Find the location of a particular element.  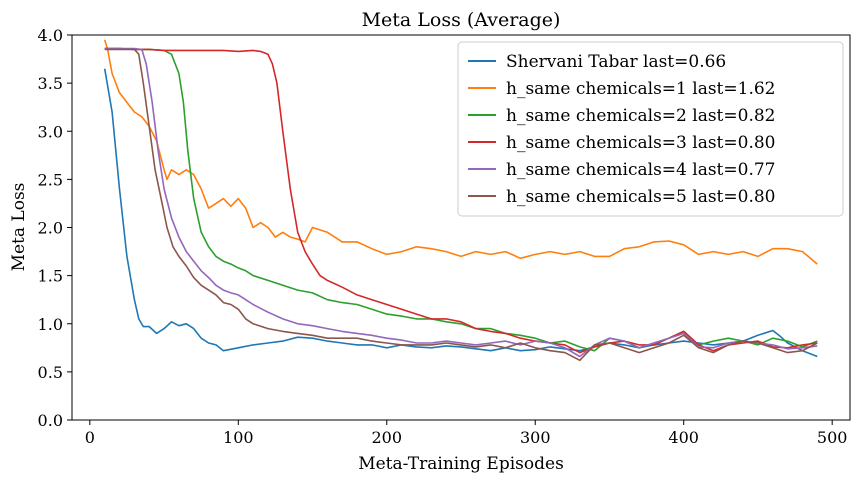

y-axis-ticks: 0.0 0.5 1.0 1.5 2.0 2.5 3.0 3.5 4.0 is located at coordinates (55, 228).